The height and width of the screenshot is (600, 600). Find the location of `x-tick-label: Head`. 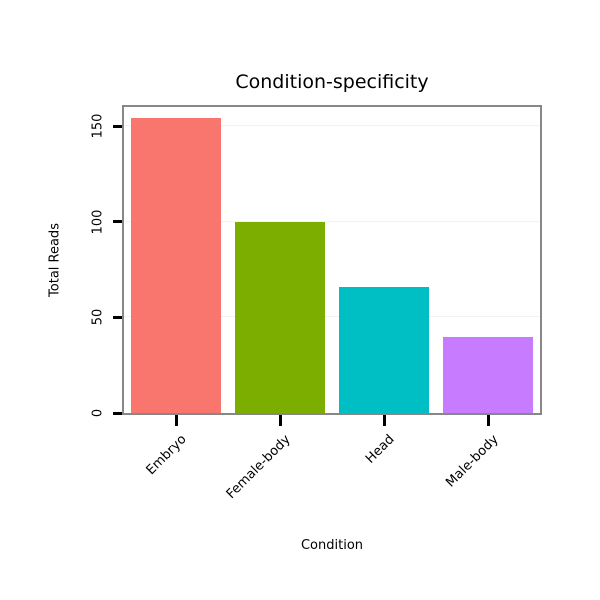

x-tick-label: Head is located at coordinates (380, 449).